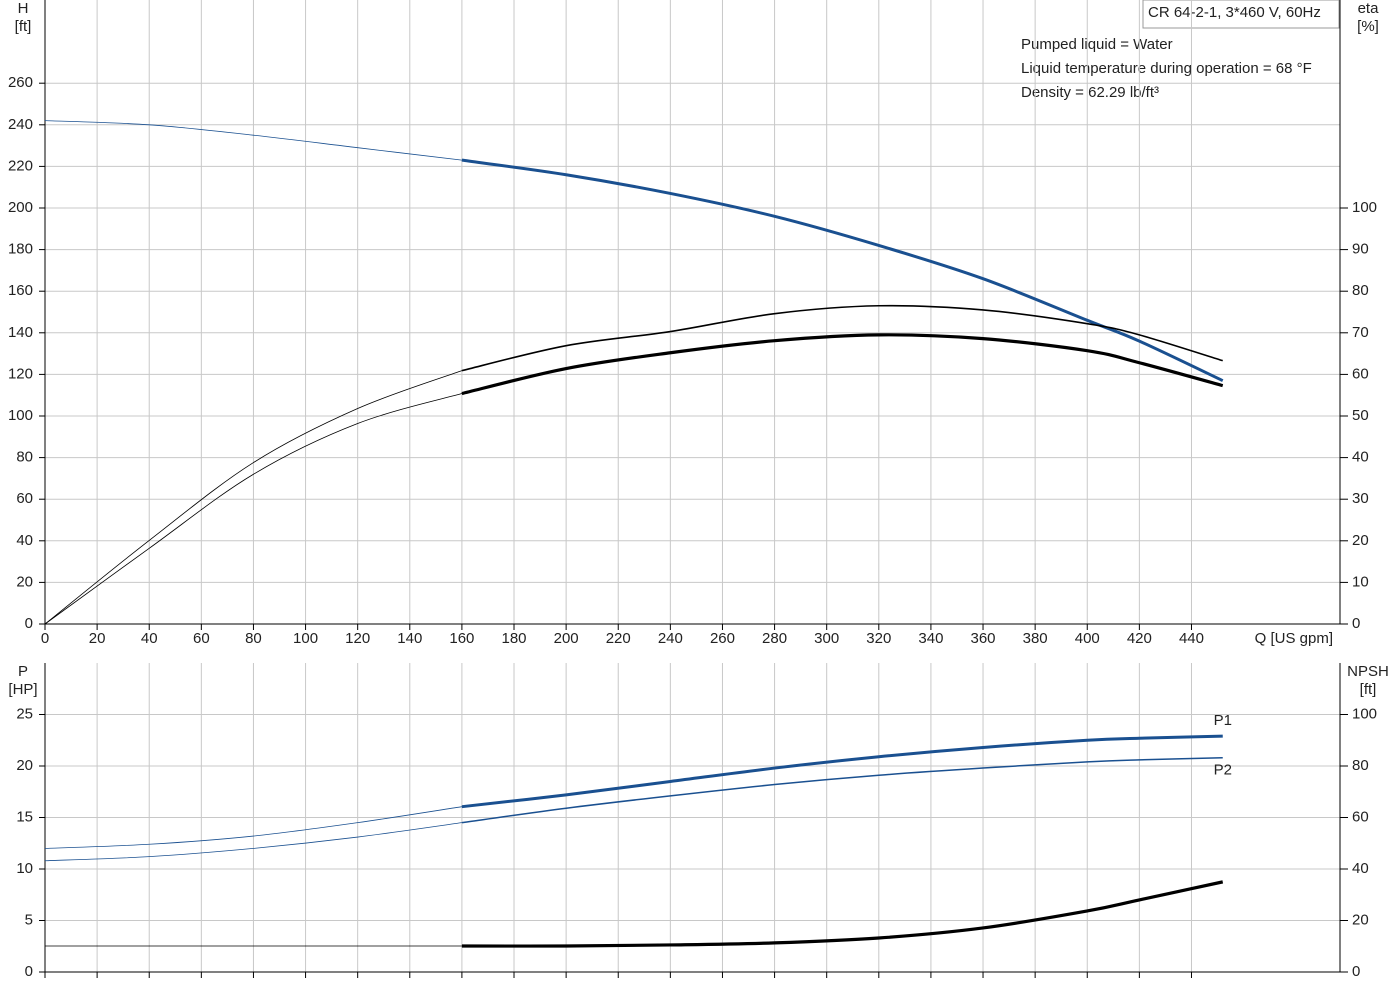  Describe the element at coordinates (1191, 638) in the screenshot. I see `x-tick-label: 440` at that location.